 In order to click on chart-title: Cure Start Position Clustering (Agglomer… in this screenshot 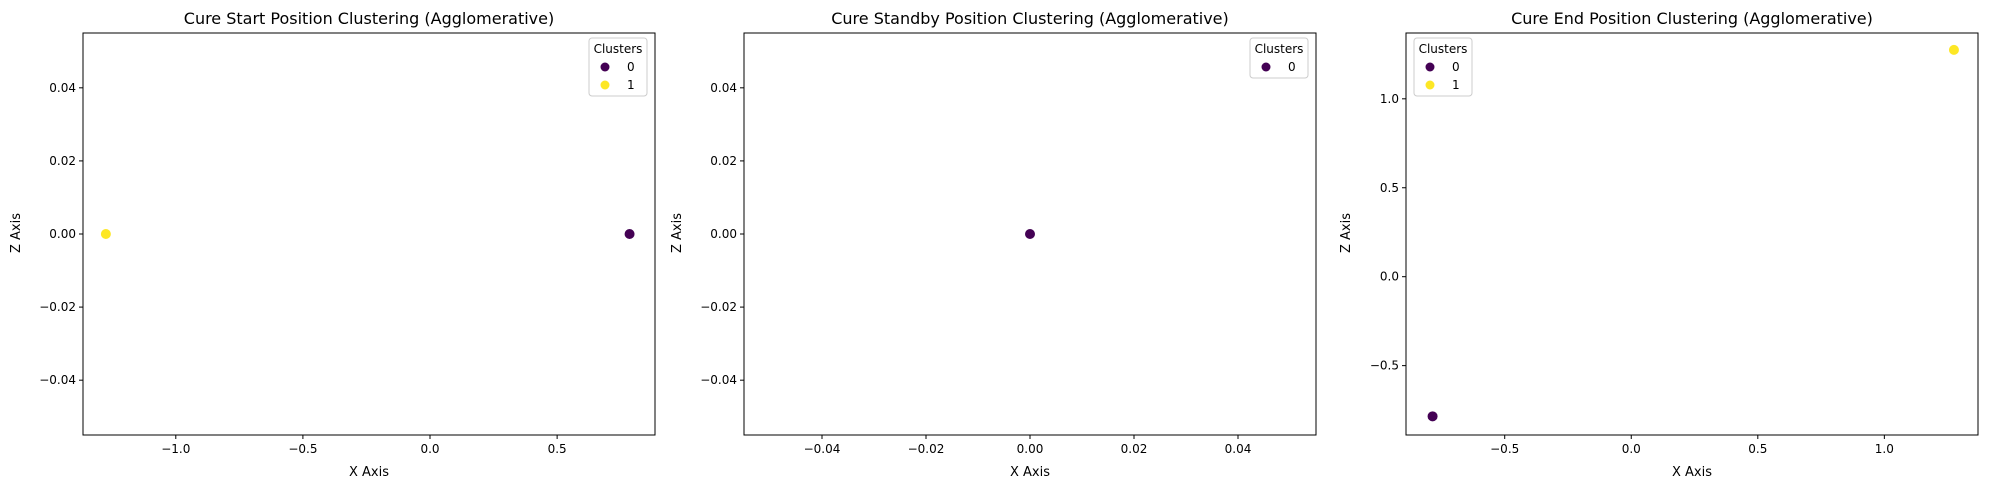, I will do `click(369, 18)`.